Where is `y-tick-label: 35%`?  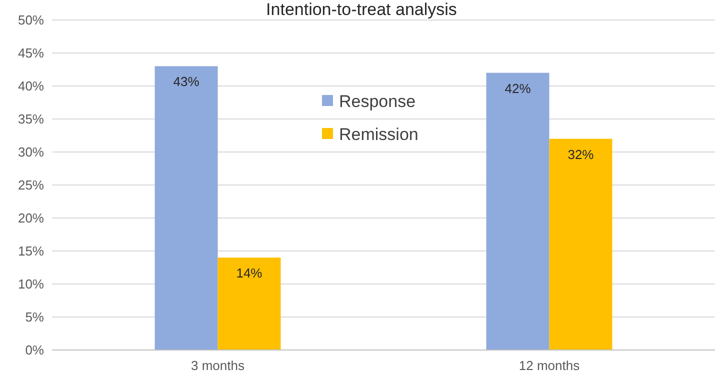 y-tick-label: 35% is located at coordinates (31, 119).